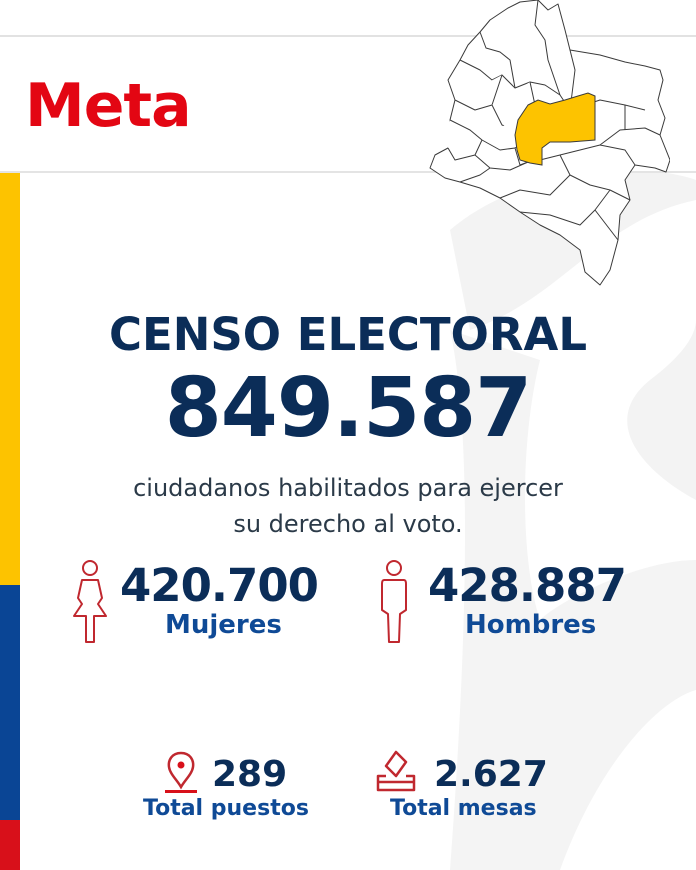  Describe the element at coordinates (348, 488) in the screenshot. I see `census-description-line-1: ciudadanos habilitados para ejercer` at that location.